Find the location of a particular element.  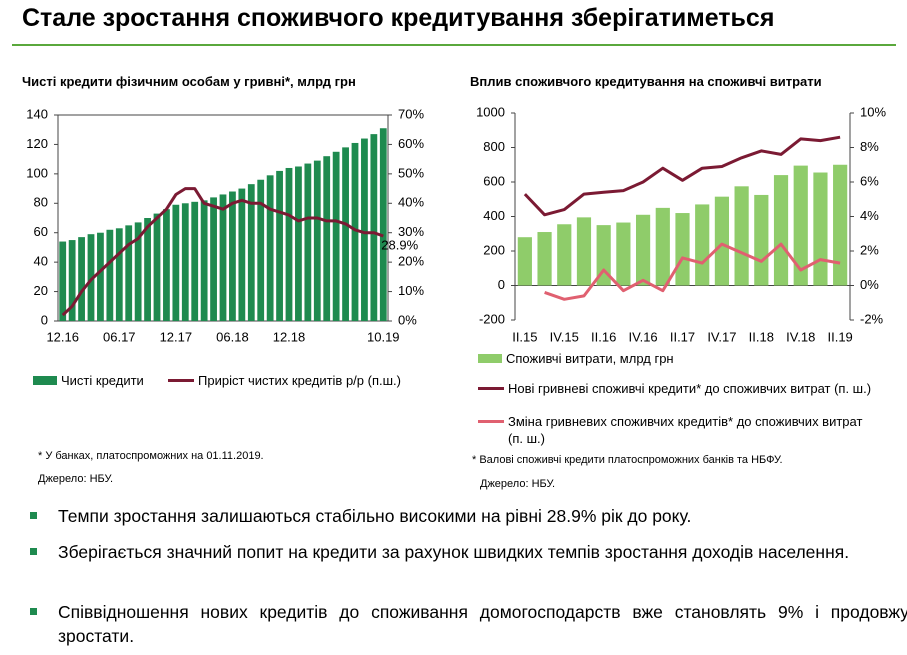

y-tick-label: 100 is located at coordinates (37, 172).